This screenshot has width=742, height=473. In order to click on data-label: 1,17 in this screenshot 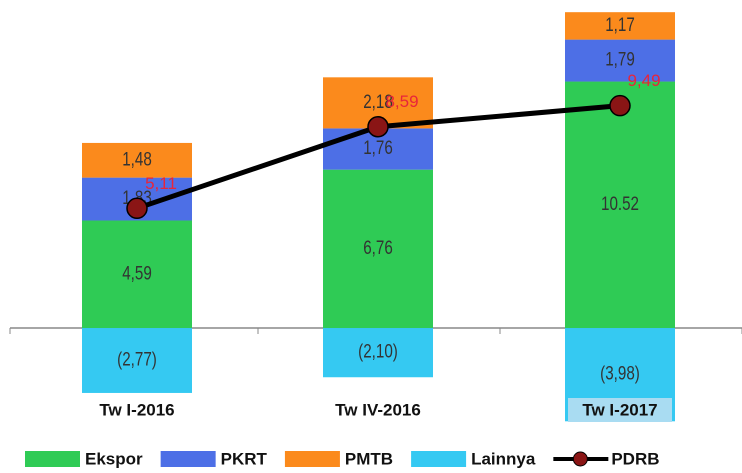, I will do `click(620, 24)`.